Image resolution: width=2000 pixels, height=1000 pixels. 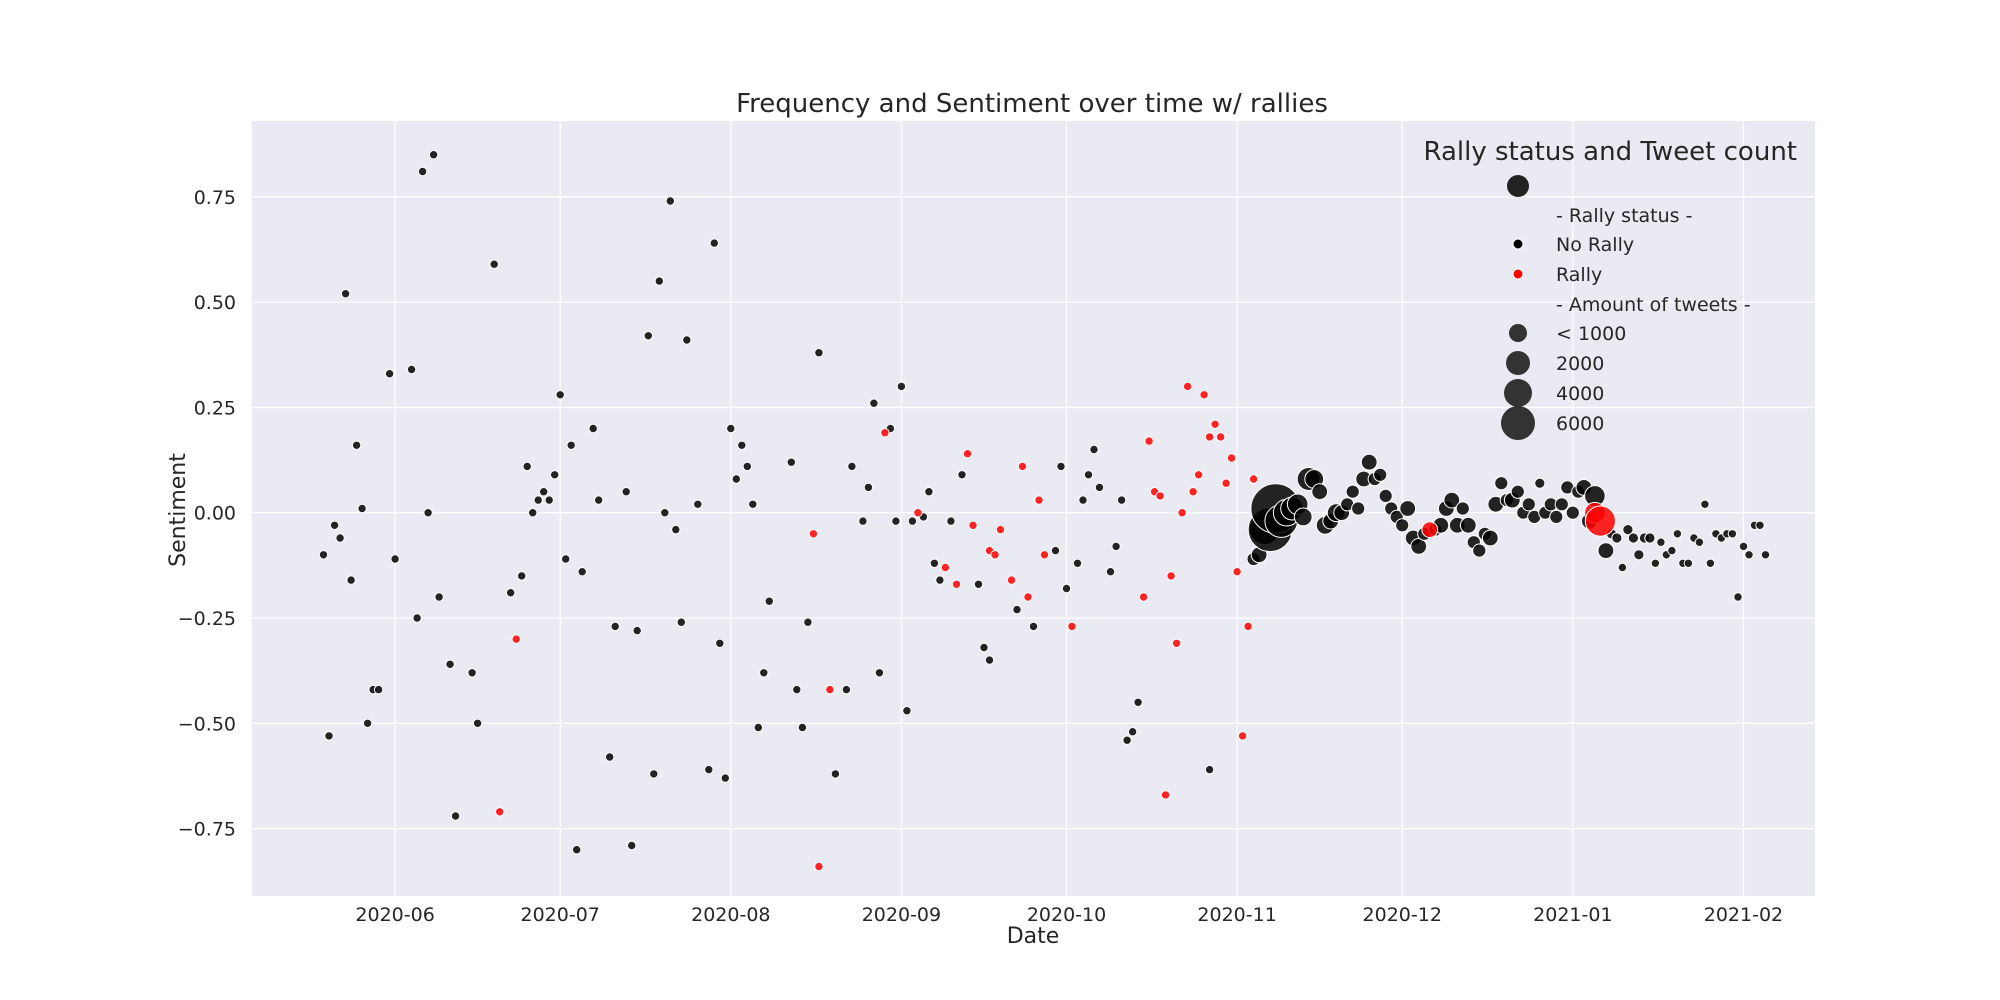 I want to click on x-tick-label: 2021-01, so click(x=1572, y=915).